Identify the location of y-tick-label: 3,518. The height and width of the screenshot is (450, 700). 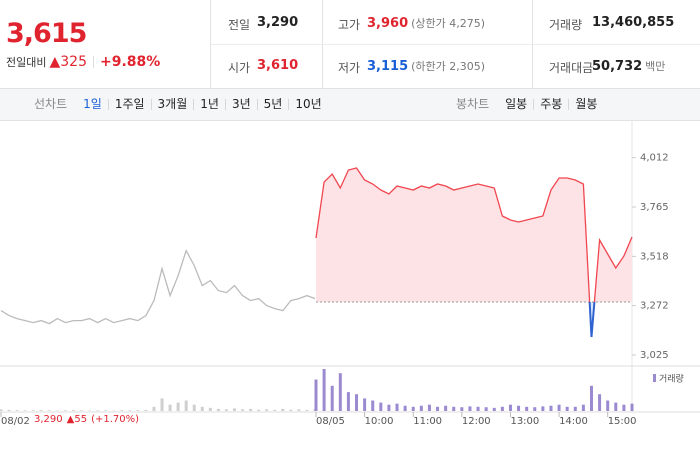
(654, 256).